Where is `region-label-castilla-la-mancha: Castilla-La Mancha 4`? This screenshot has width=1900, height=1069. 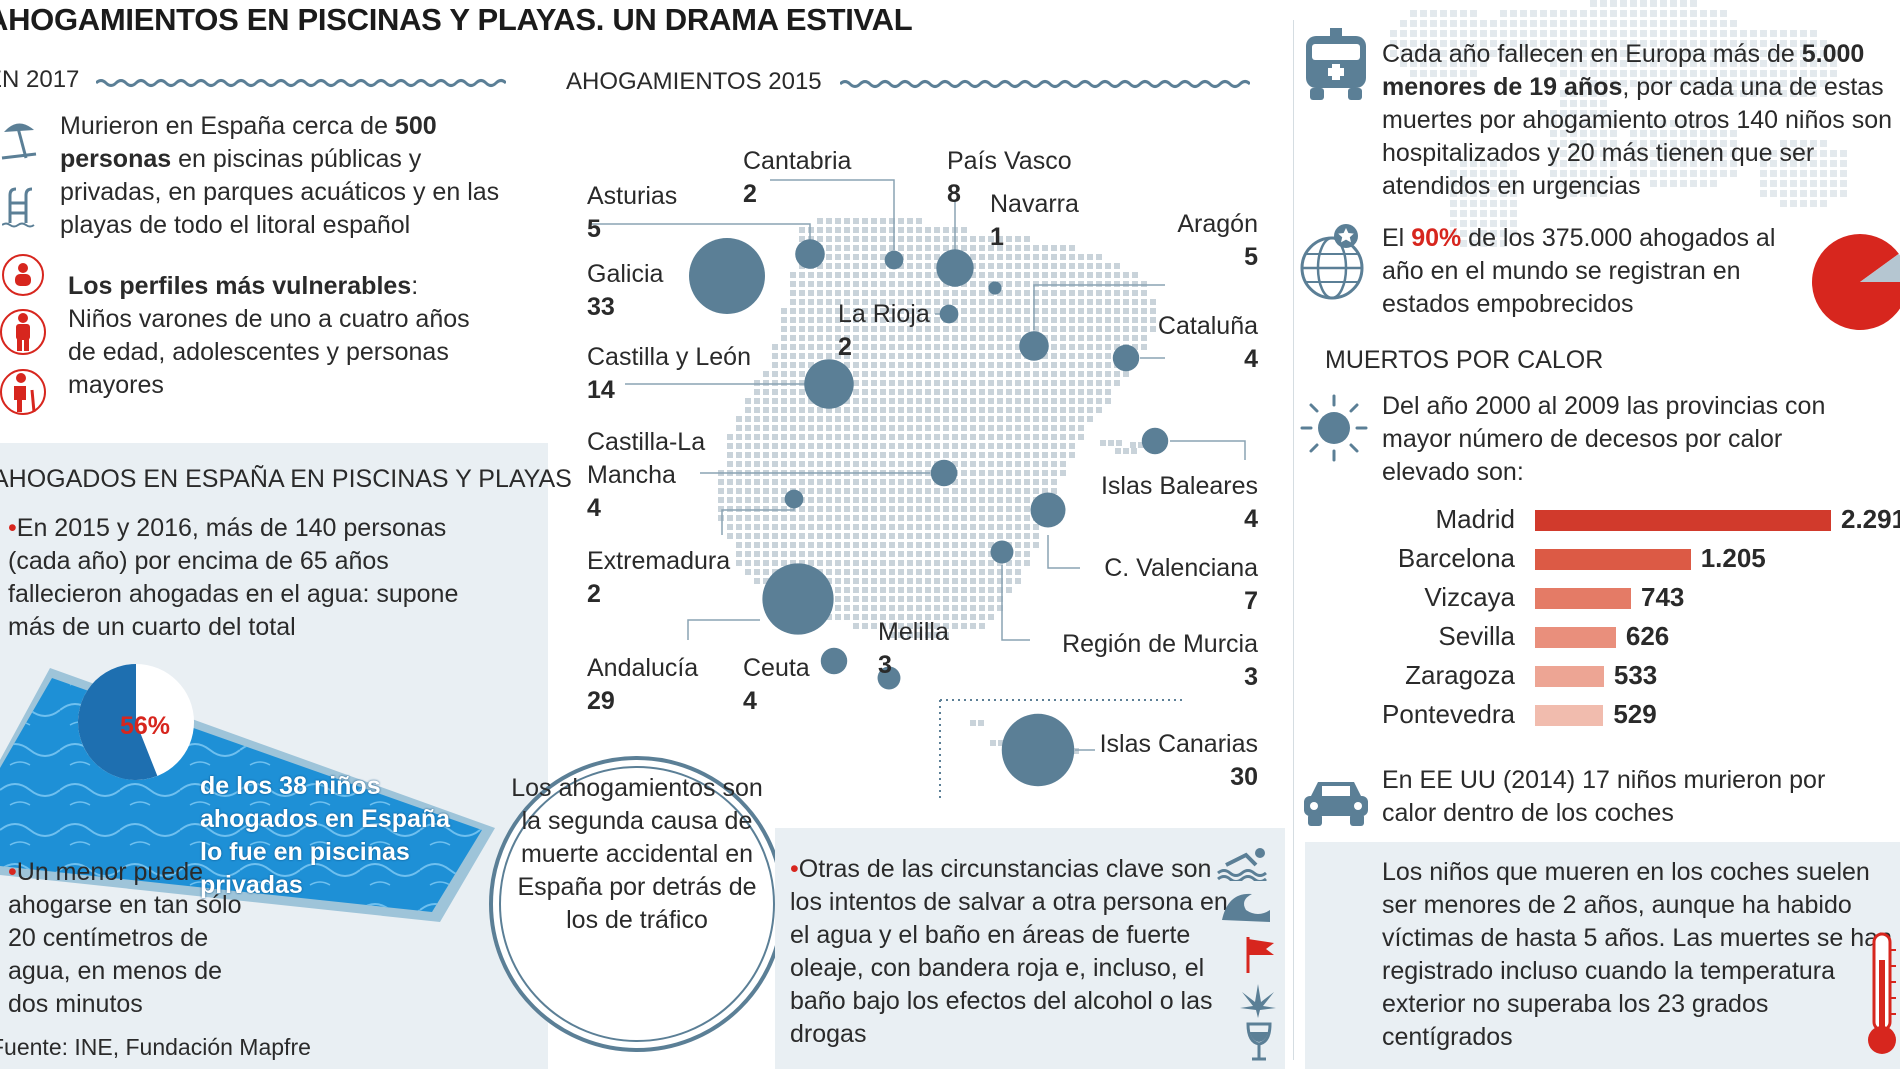 region-label-castilla-la-mancha: Castilla-La Mancha 4 is located at coordinates (652, 475).